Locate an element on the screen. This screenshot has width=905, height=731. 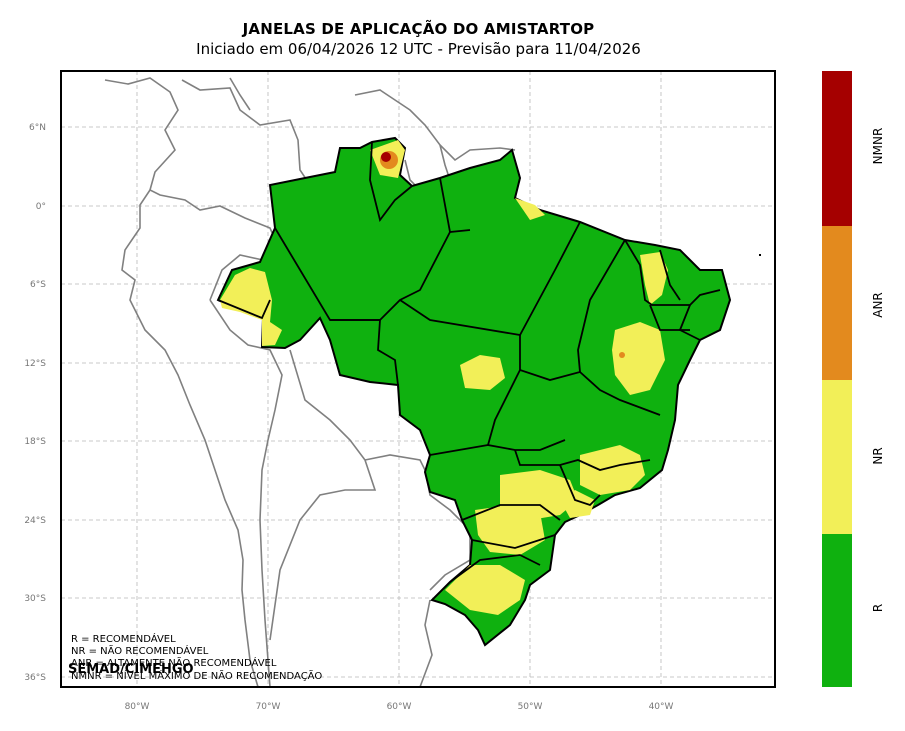
legend-line-nr: NR = NÃO RECOMENDÁVEL is located at coordinates (140, 650).